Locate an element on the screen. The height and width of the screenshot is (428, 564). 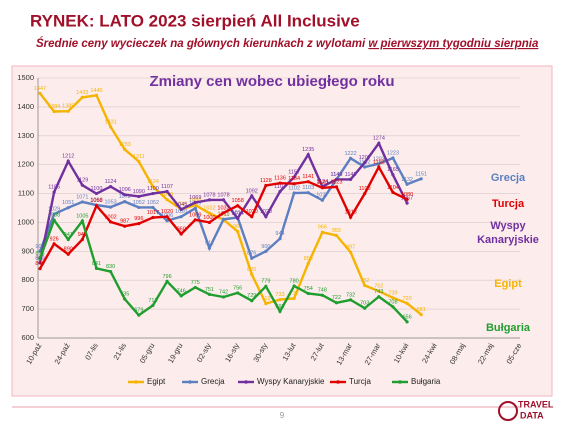
data-label: 756 is located at coordinates (237, 288).